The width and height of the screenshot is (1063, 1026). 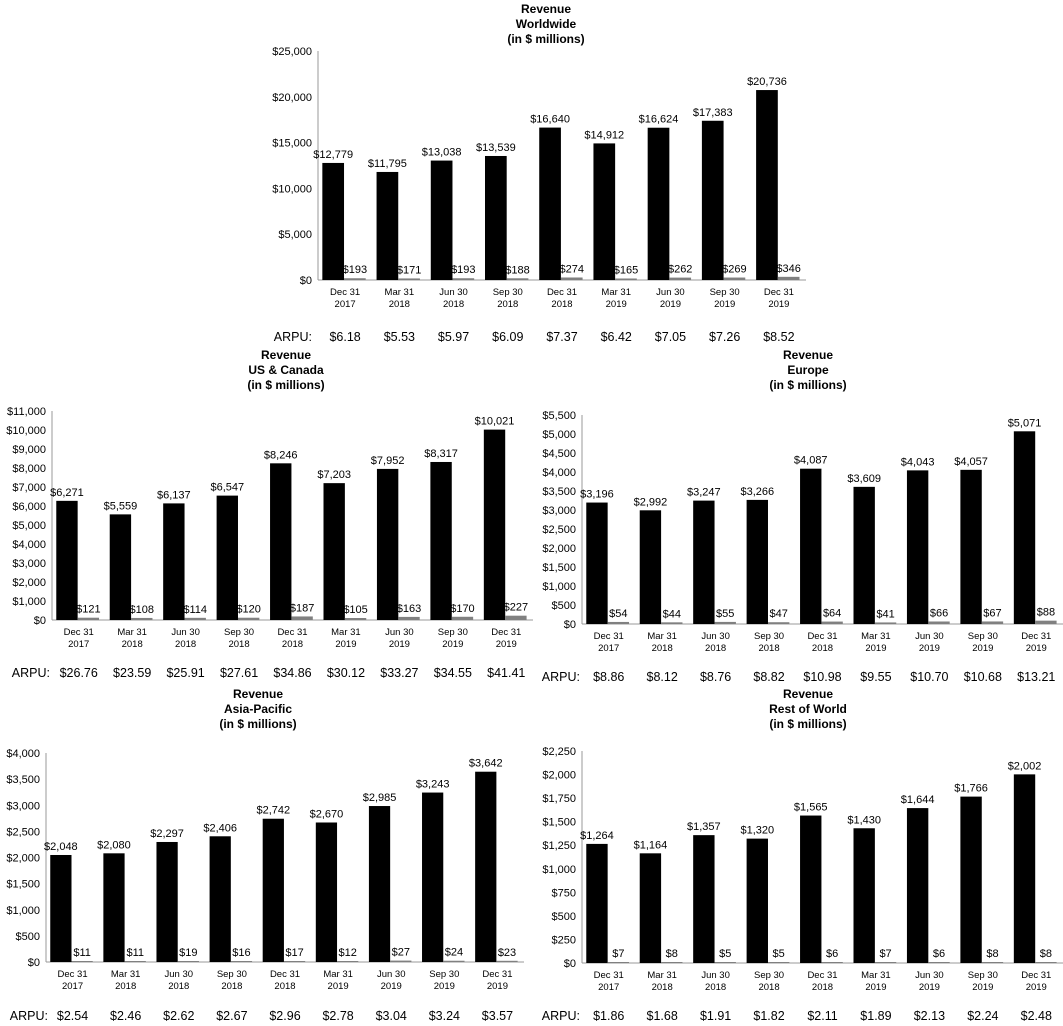 What do you see at coordinates (725, 954) in the screenshot?
I see `secondary-data-label: $5` at bounding box center [725, 954].